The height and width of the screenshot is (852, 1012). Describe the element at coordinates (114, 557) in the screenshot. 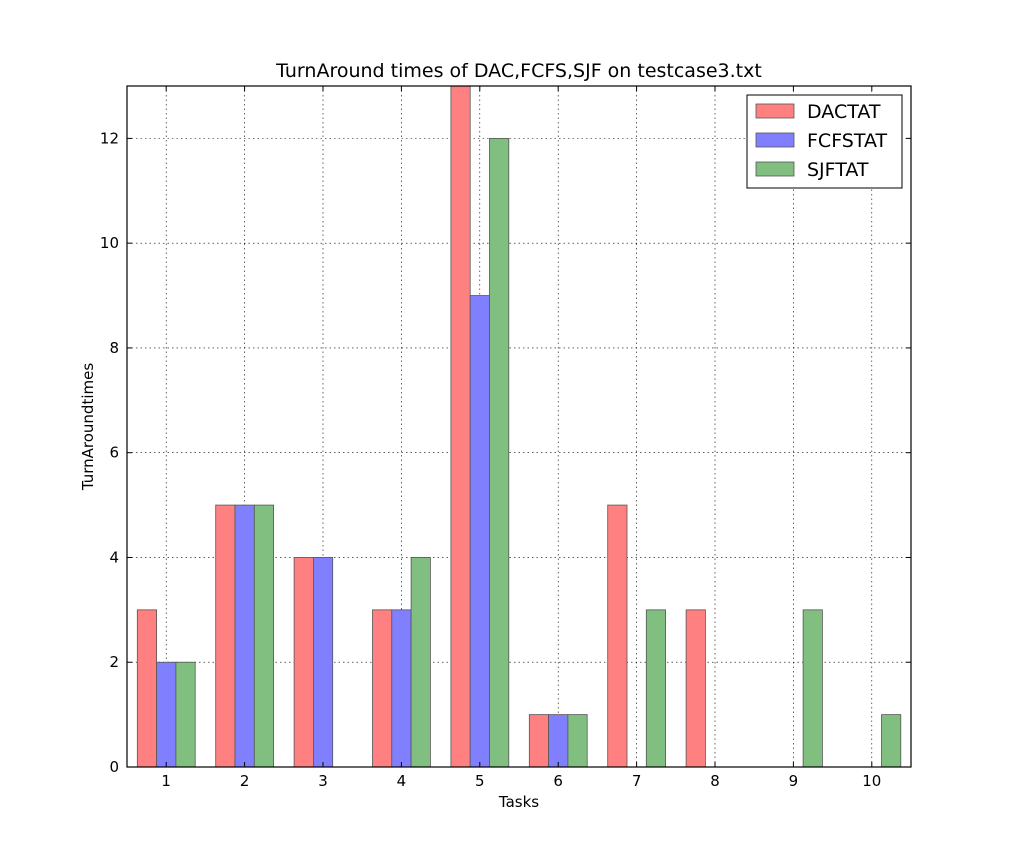

I see `y-tick-label: 4` at that location.